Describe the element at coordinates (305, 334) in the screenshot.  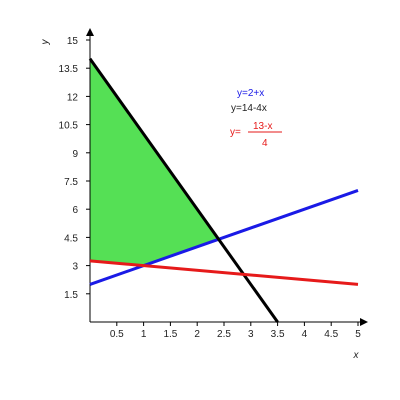
I see `x-tick-label-8: 4` at that location.